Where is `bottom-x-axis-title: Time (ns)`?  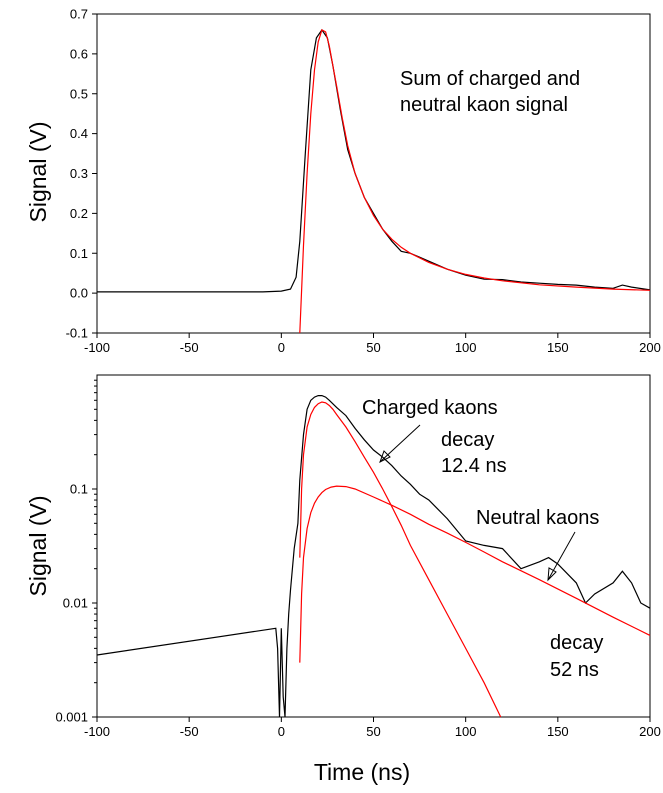
bottom-x-axis-title: Time (ns) is located at coordinates (362, 772).